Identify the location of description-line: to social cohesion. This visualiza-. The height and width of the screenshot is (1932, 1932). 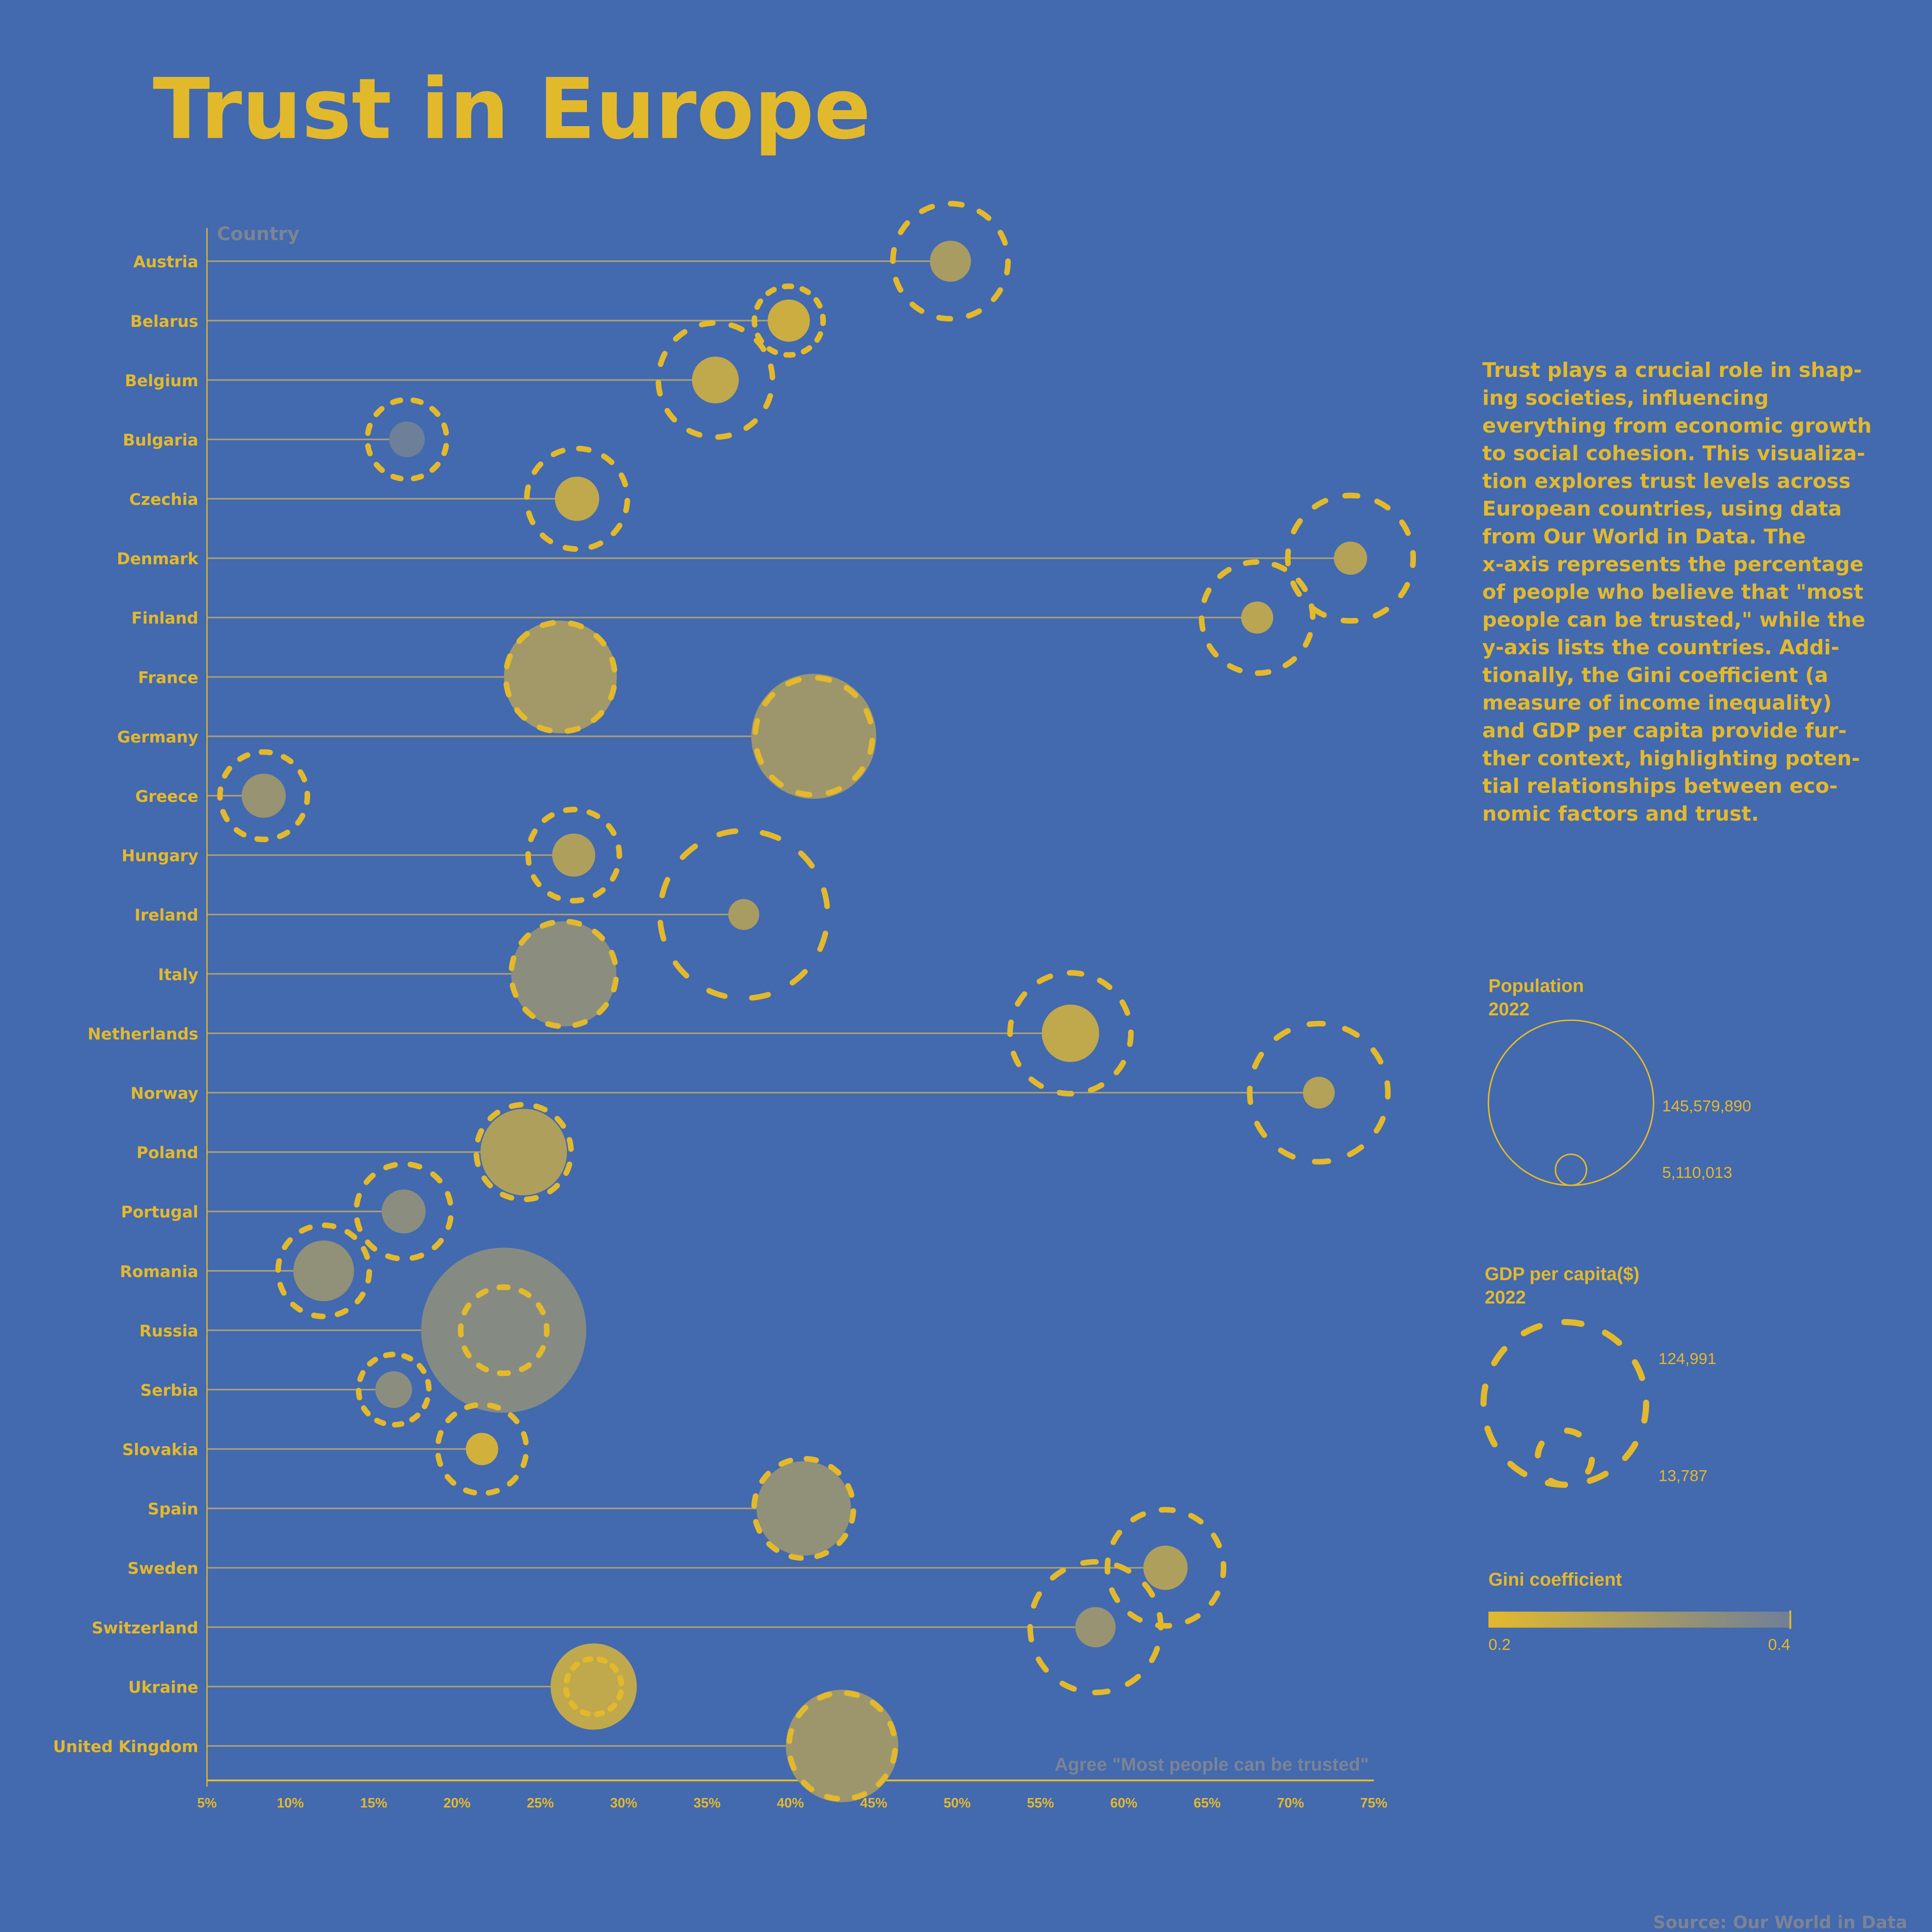
(1673, 453).